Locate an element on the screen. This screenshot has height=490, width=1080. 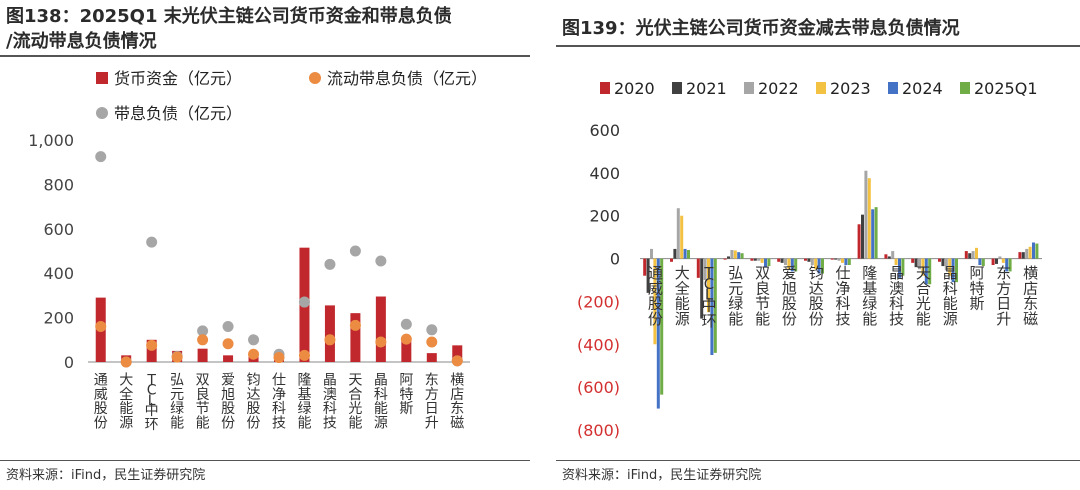
x-tick-label-char: 份 is located at coordinates (789, 319).